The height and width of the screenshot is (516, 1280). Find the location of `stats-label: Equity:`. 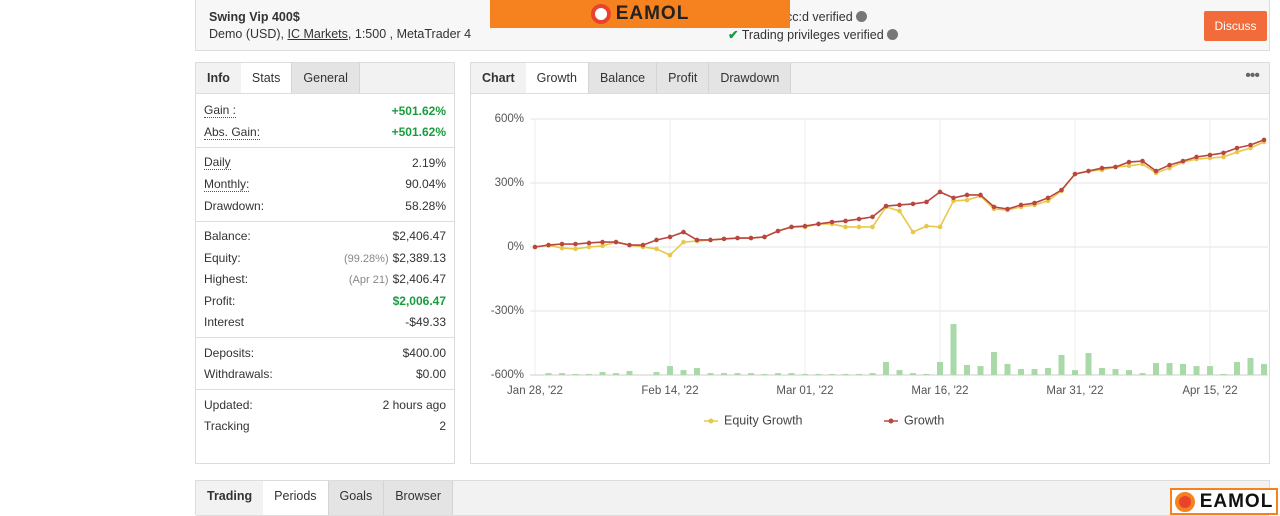

stats-label: Equity: is located at coordinates (222, 257).